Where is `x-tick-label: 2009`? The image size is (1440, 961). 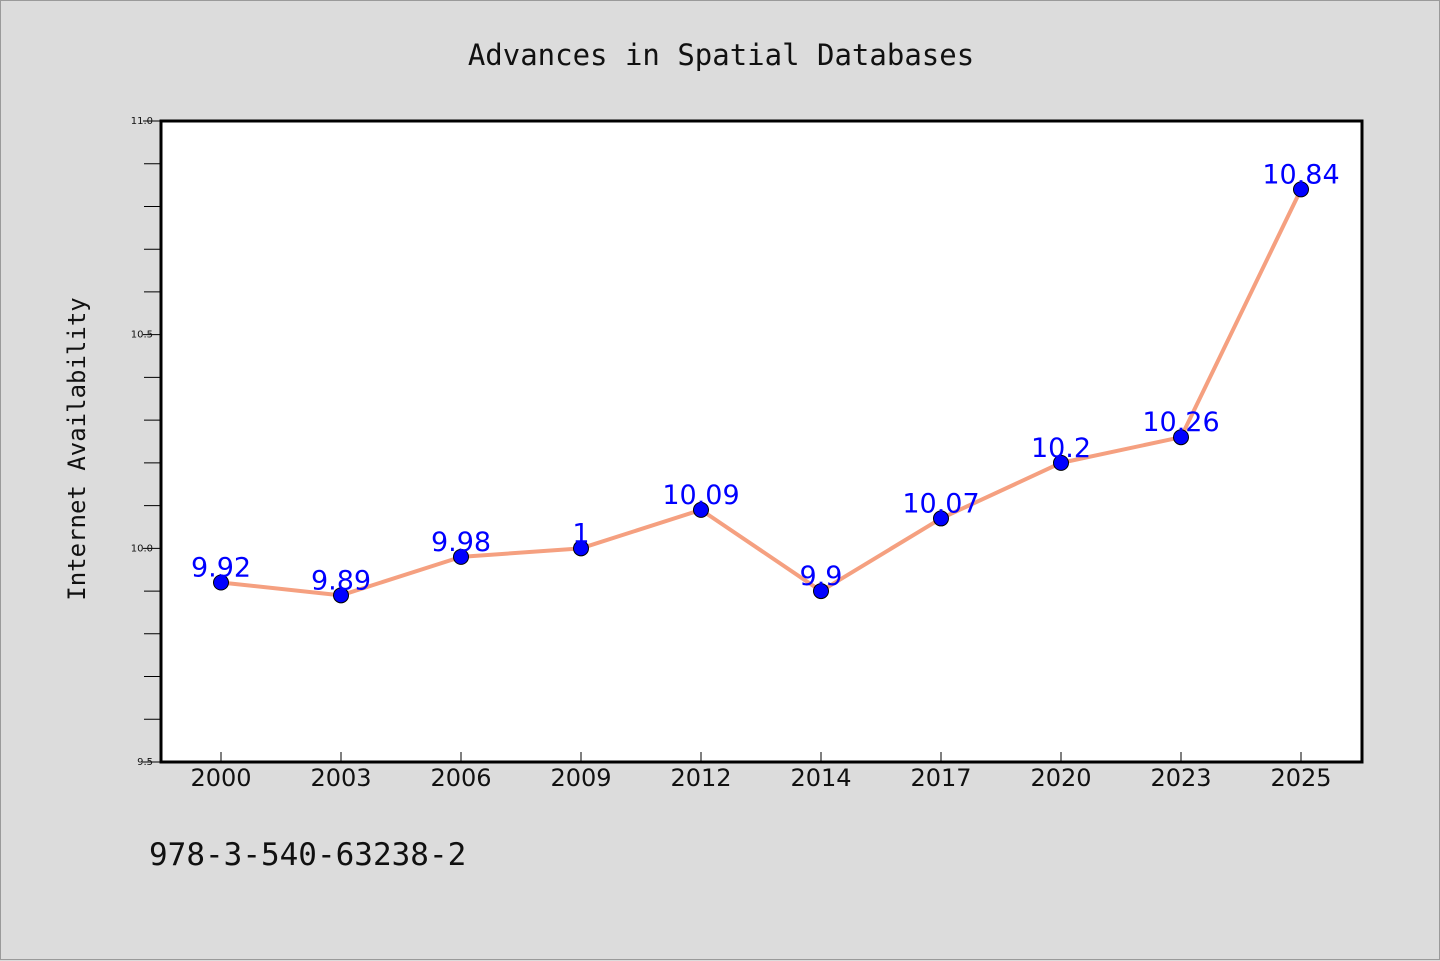 x-tick-label: 2009 is located at coordinates (580, 778).